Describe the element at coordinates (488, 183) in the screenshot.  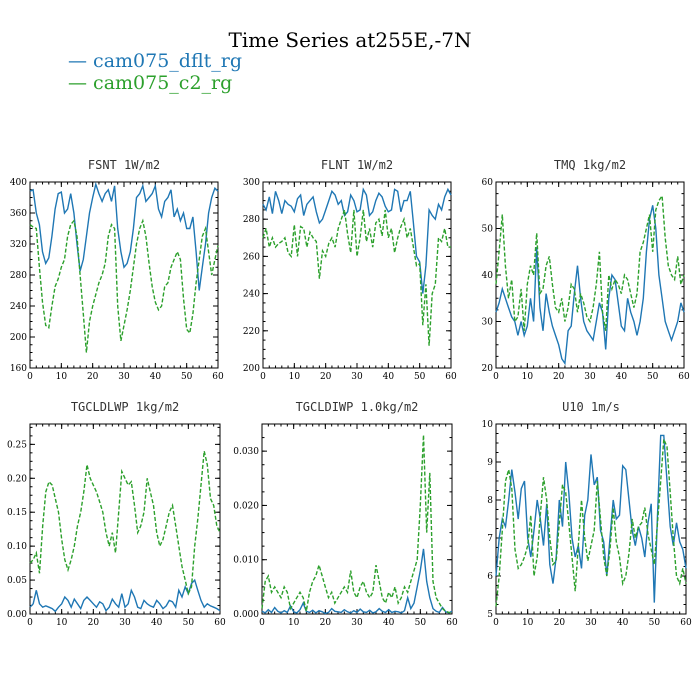
I see `y-tick-label: 60` at that location.